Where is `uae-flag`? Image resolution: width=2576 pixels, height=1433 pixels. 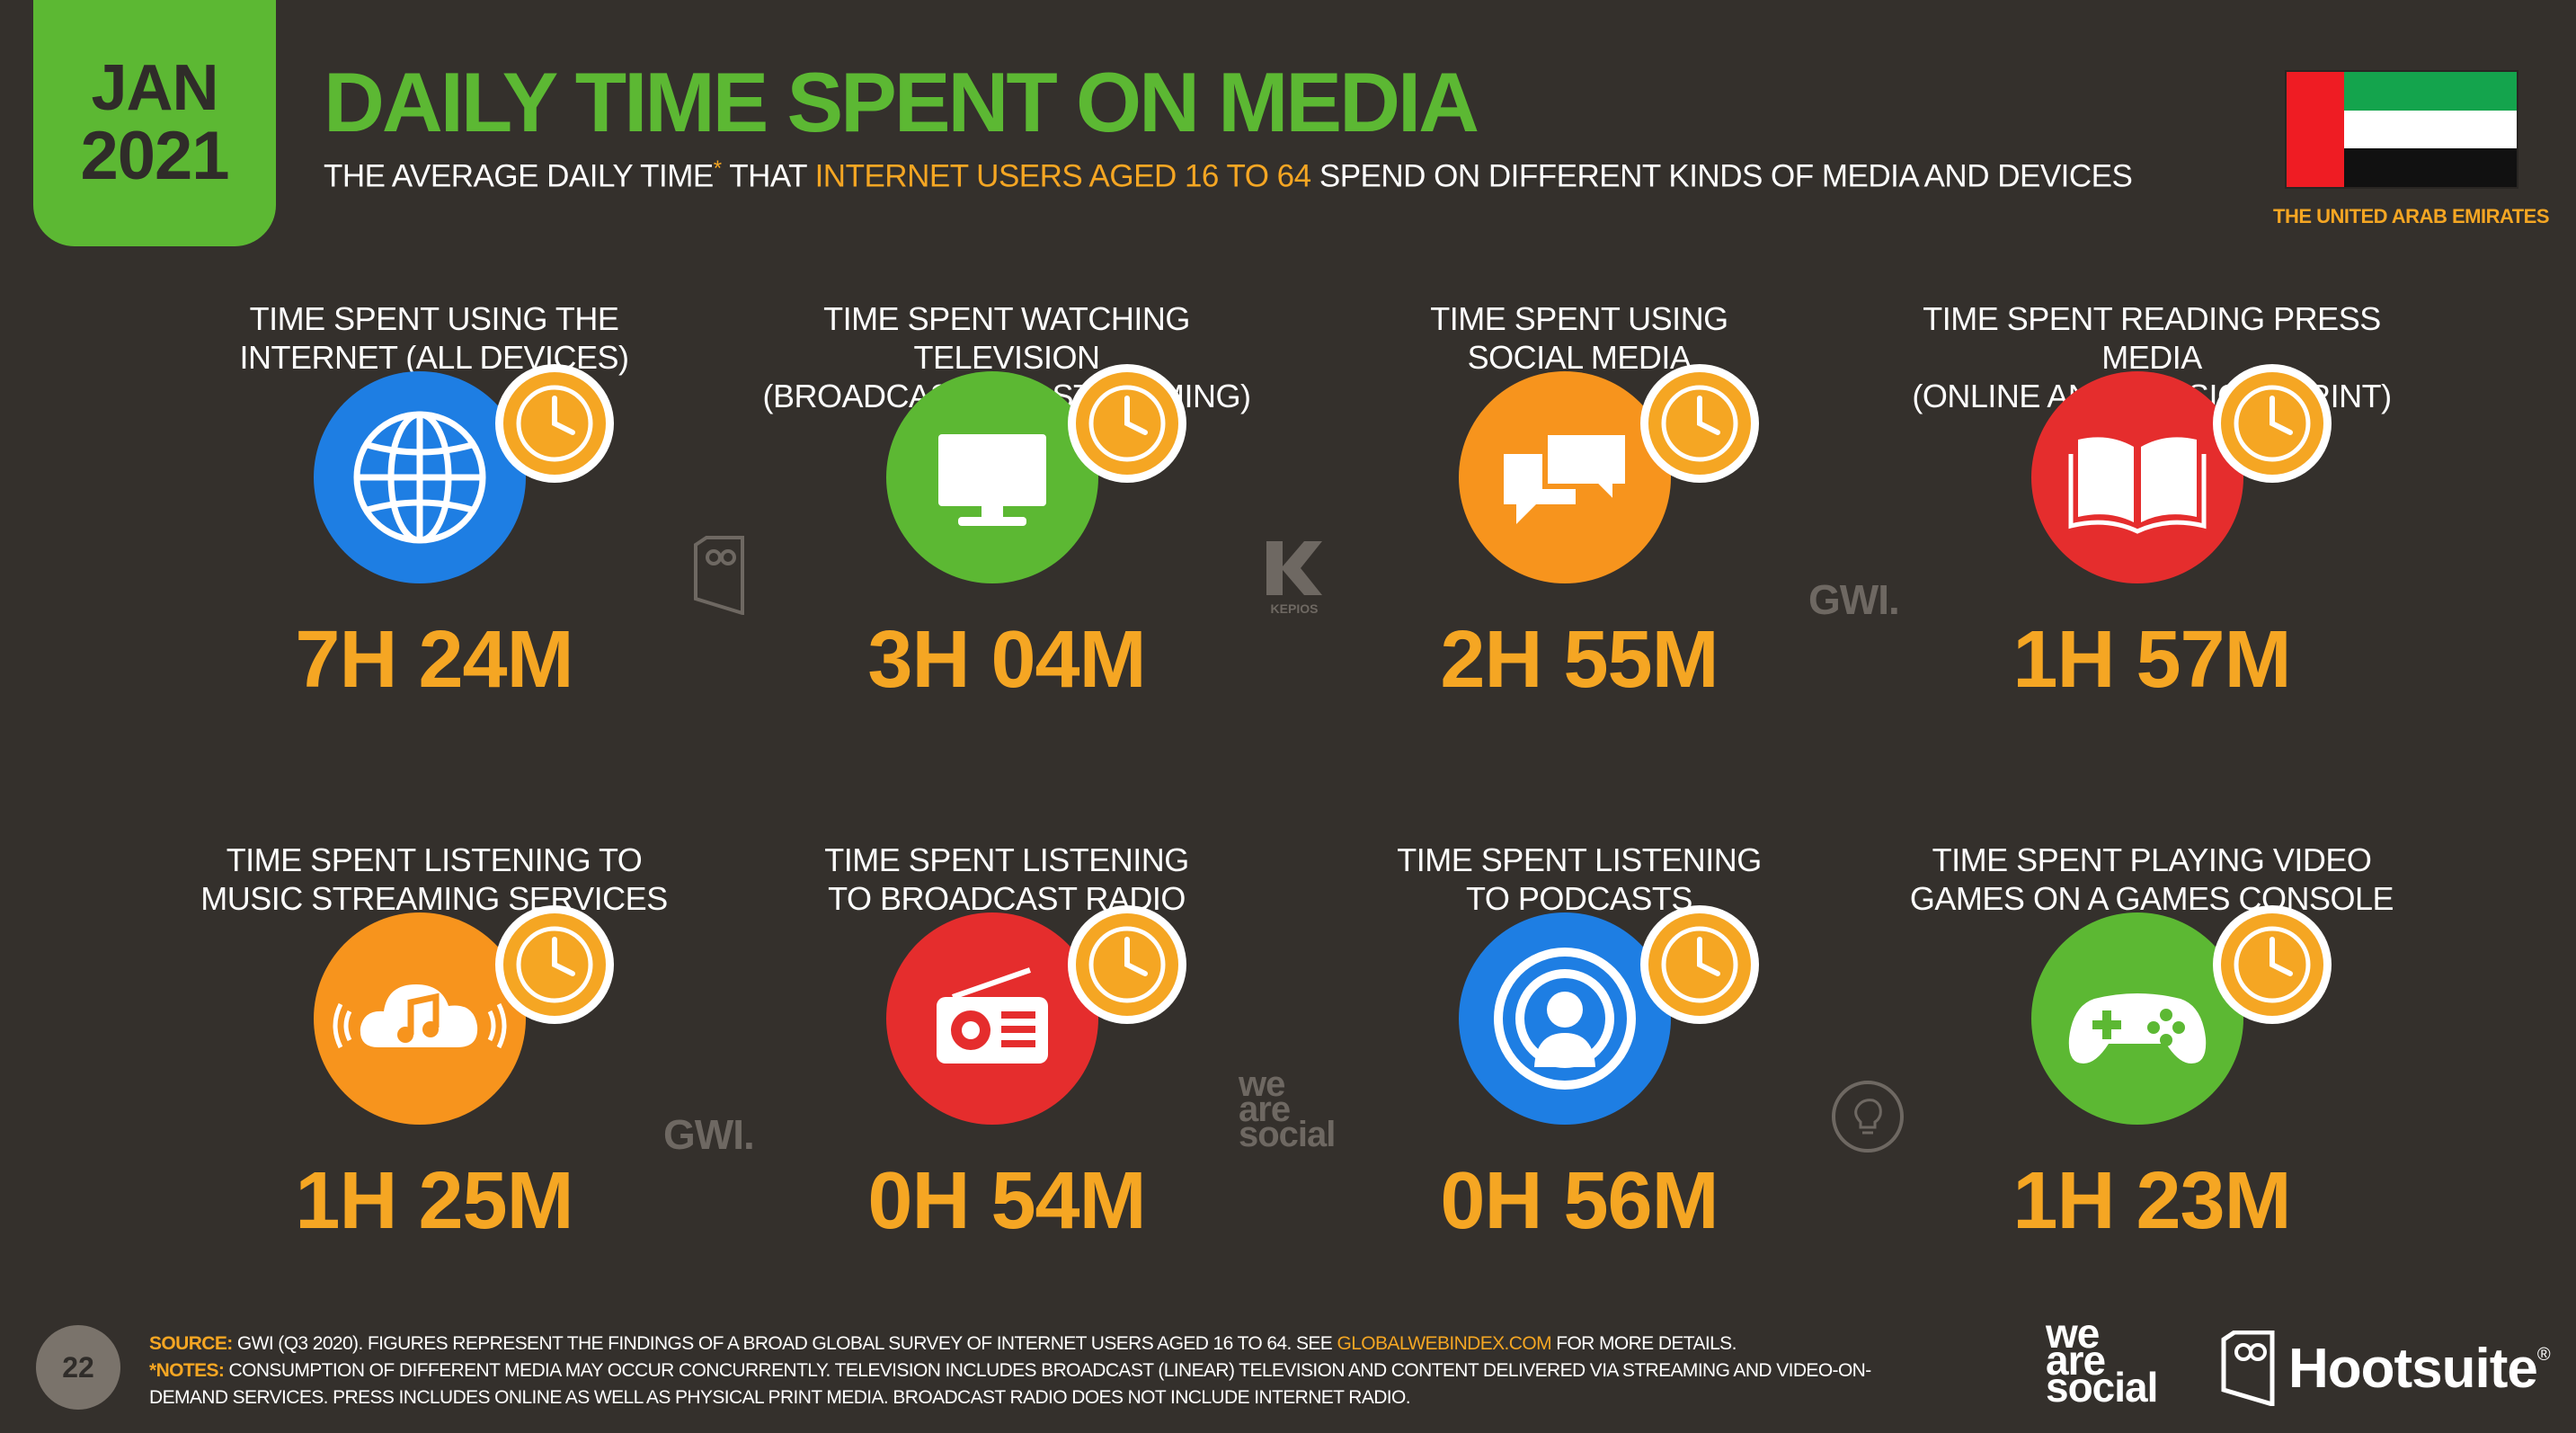 uae-flag is located at coordinates (2402, 129).